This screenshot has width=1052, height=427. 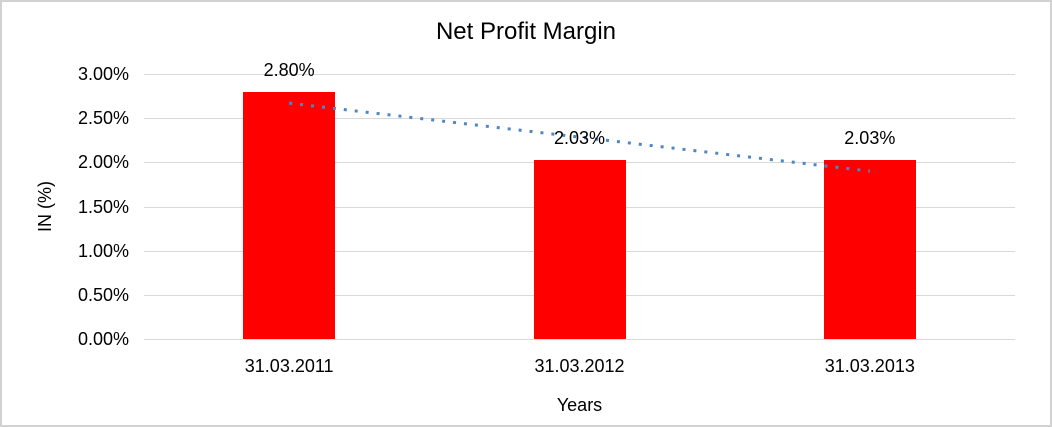 What do you see at coordinates (103, 162) in the screenshot?
I see `y-tick-label: 2.00%` at bounding box center [103, 162].